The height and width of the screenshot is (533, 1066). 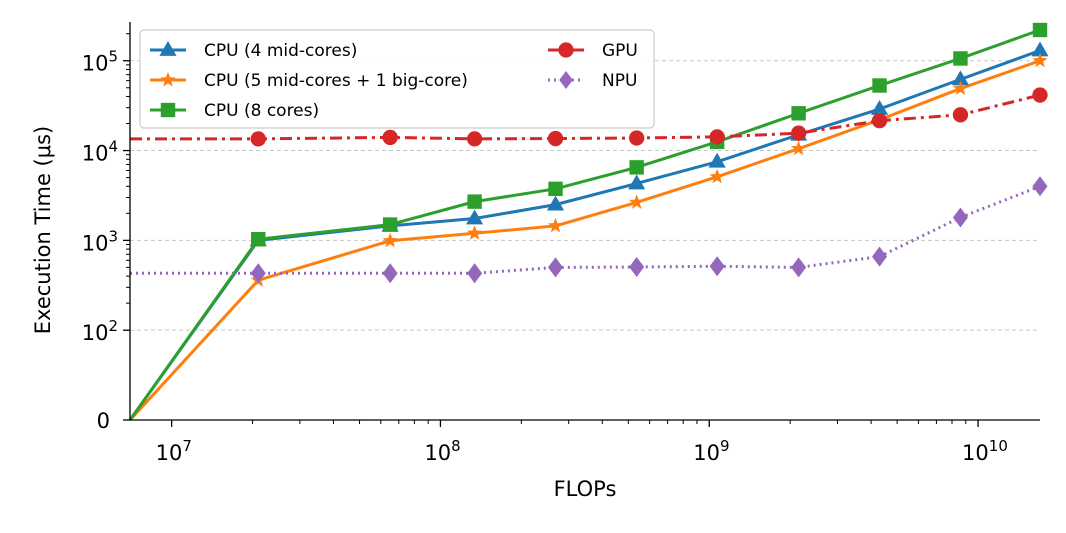 What do you see at coordinates (100, 241) in the screenshot?
I see `y-tick-label: 10³` at bounding box center [100, 241].